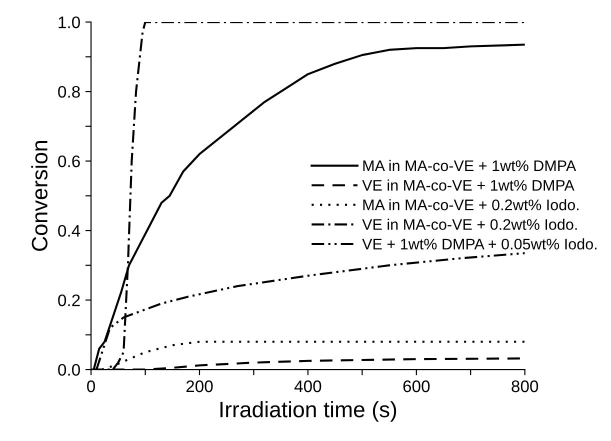  I want to click on legend-label: MA in MA-co-VE + 1wt% DMPA, so click(469, 166).